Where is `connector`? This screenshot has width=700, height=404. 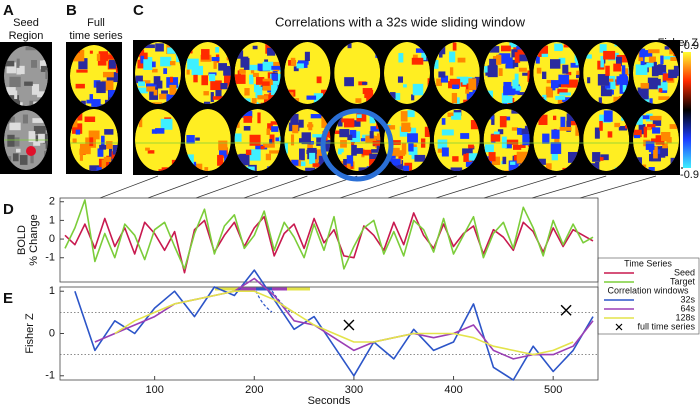 connector is located at coordinates (129, 187).